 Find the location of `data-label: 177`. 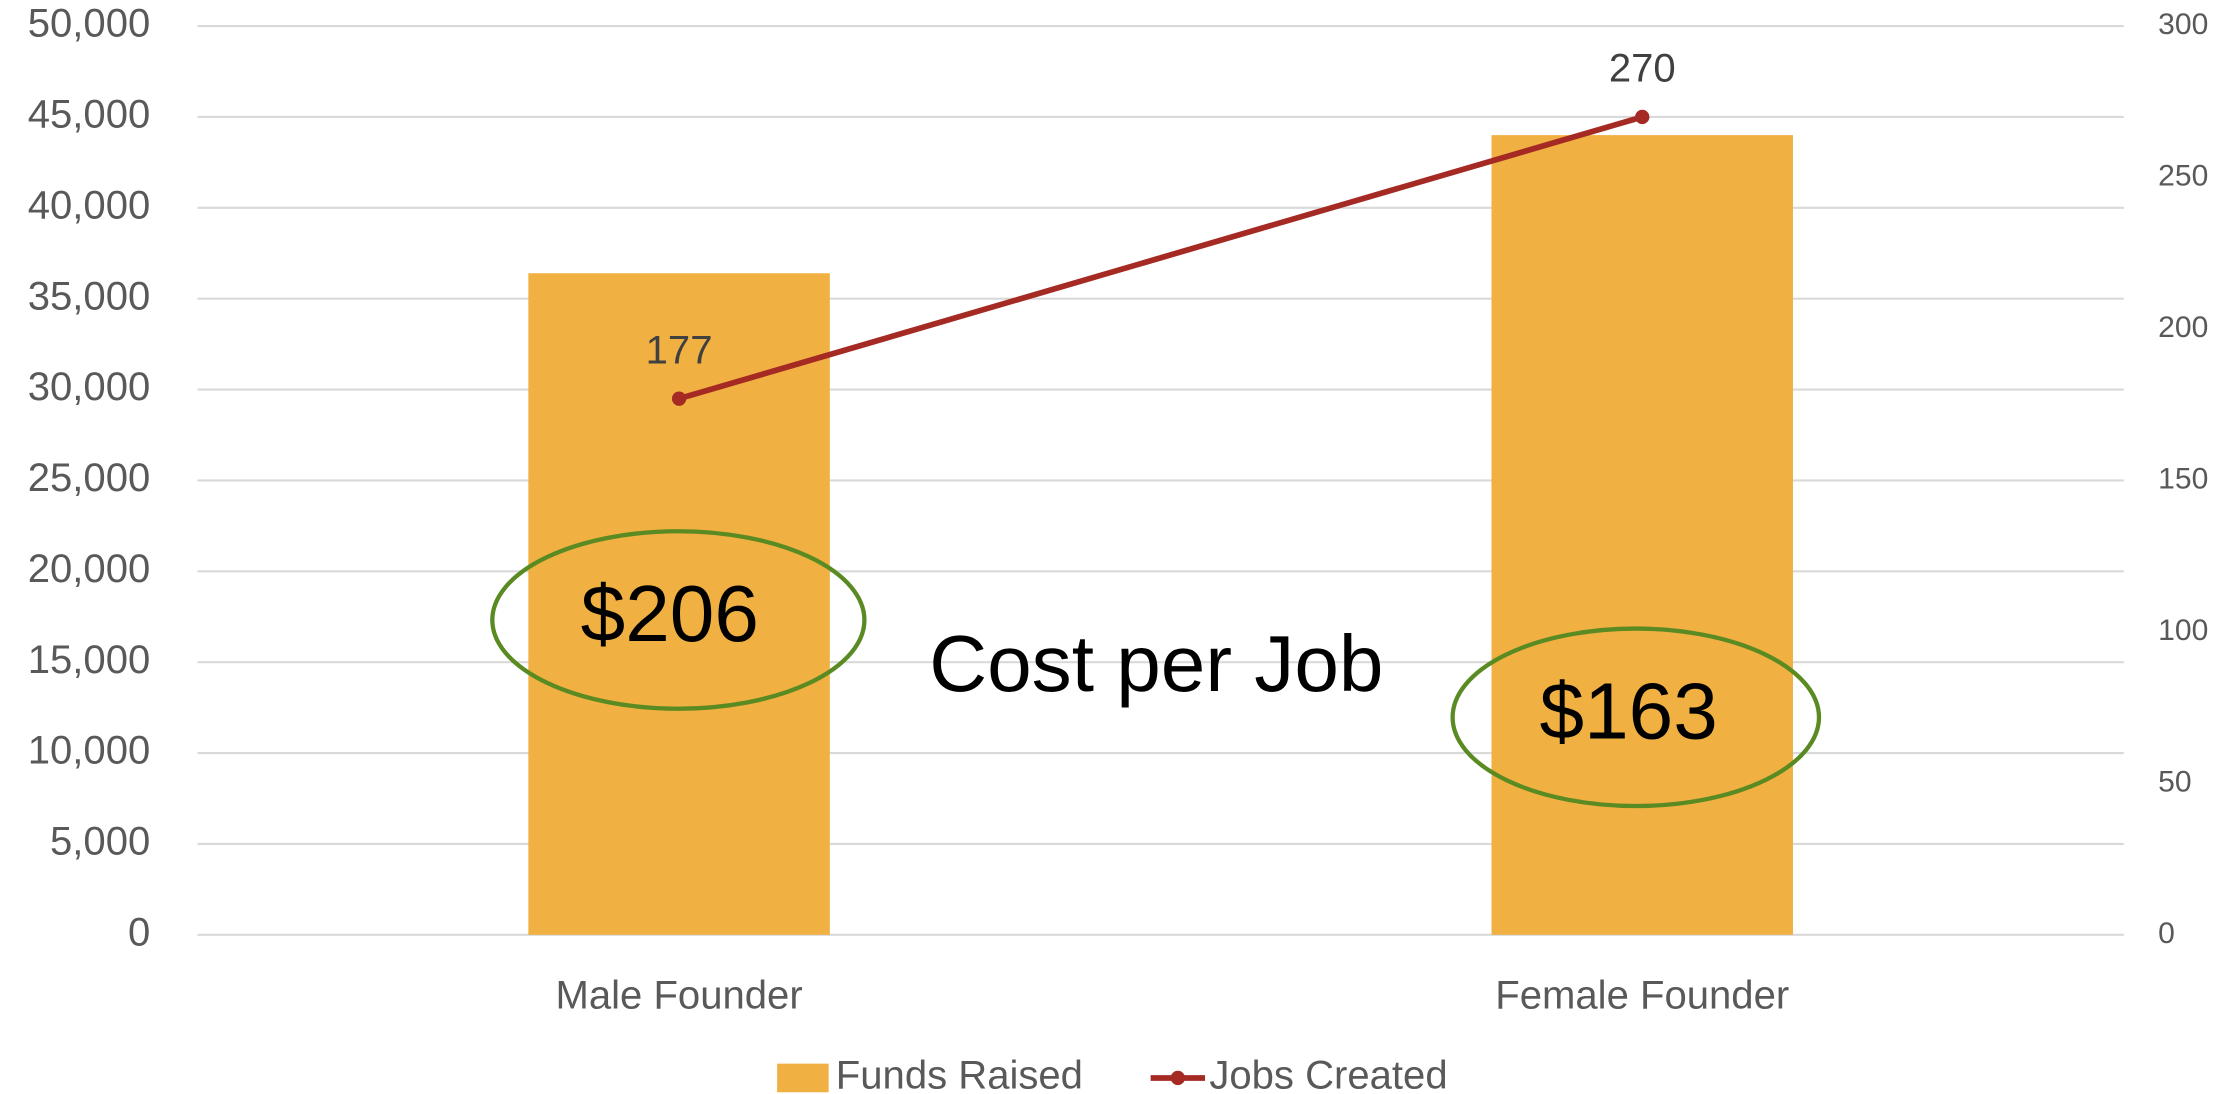

data-label: 177 is located at coordinates (679, 350).